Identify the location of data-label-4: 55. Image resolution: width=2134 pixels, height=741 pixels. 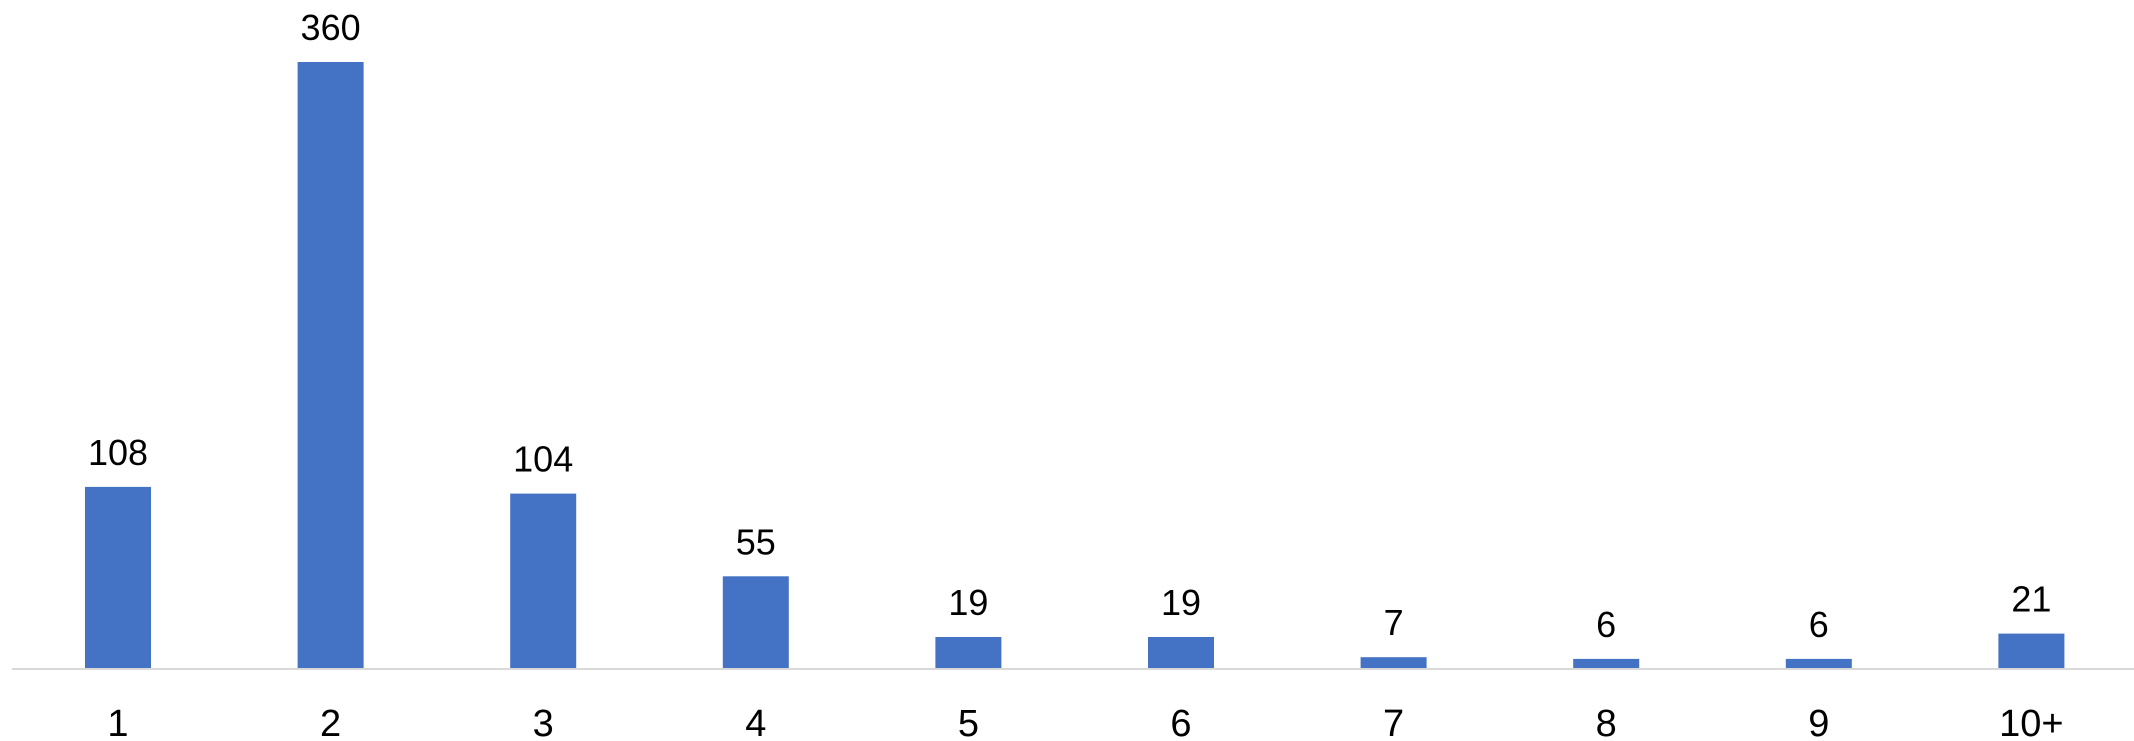
(756, 541).